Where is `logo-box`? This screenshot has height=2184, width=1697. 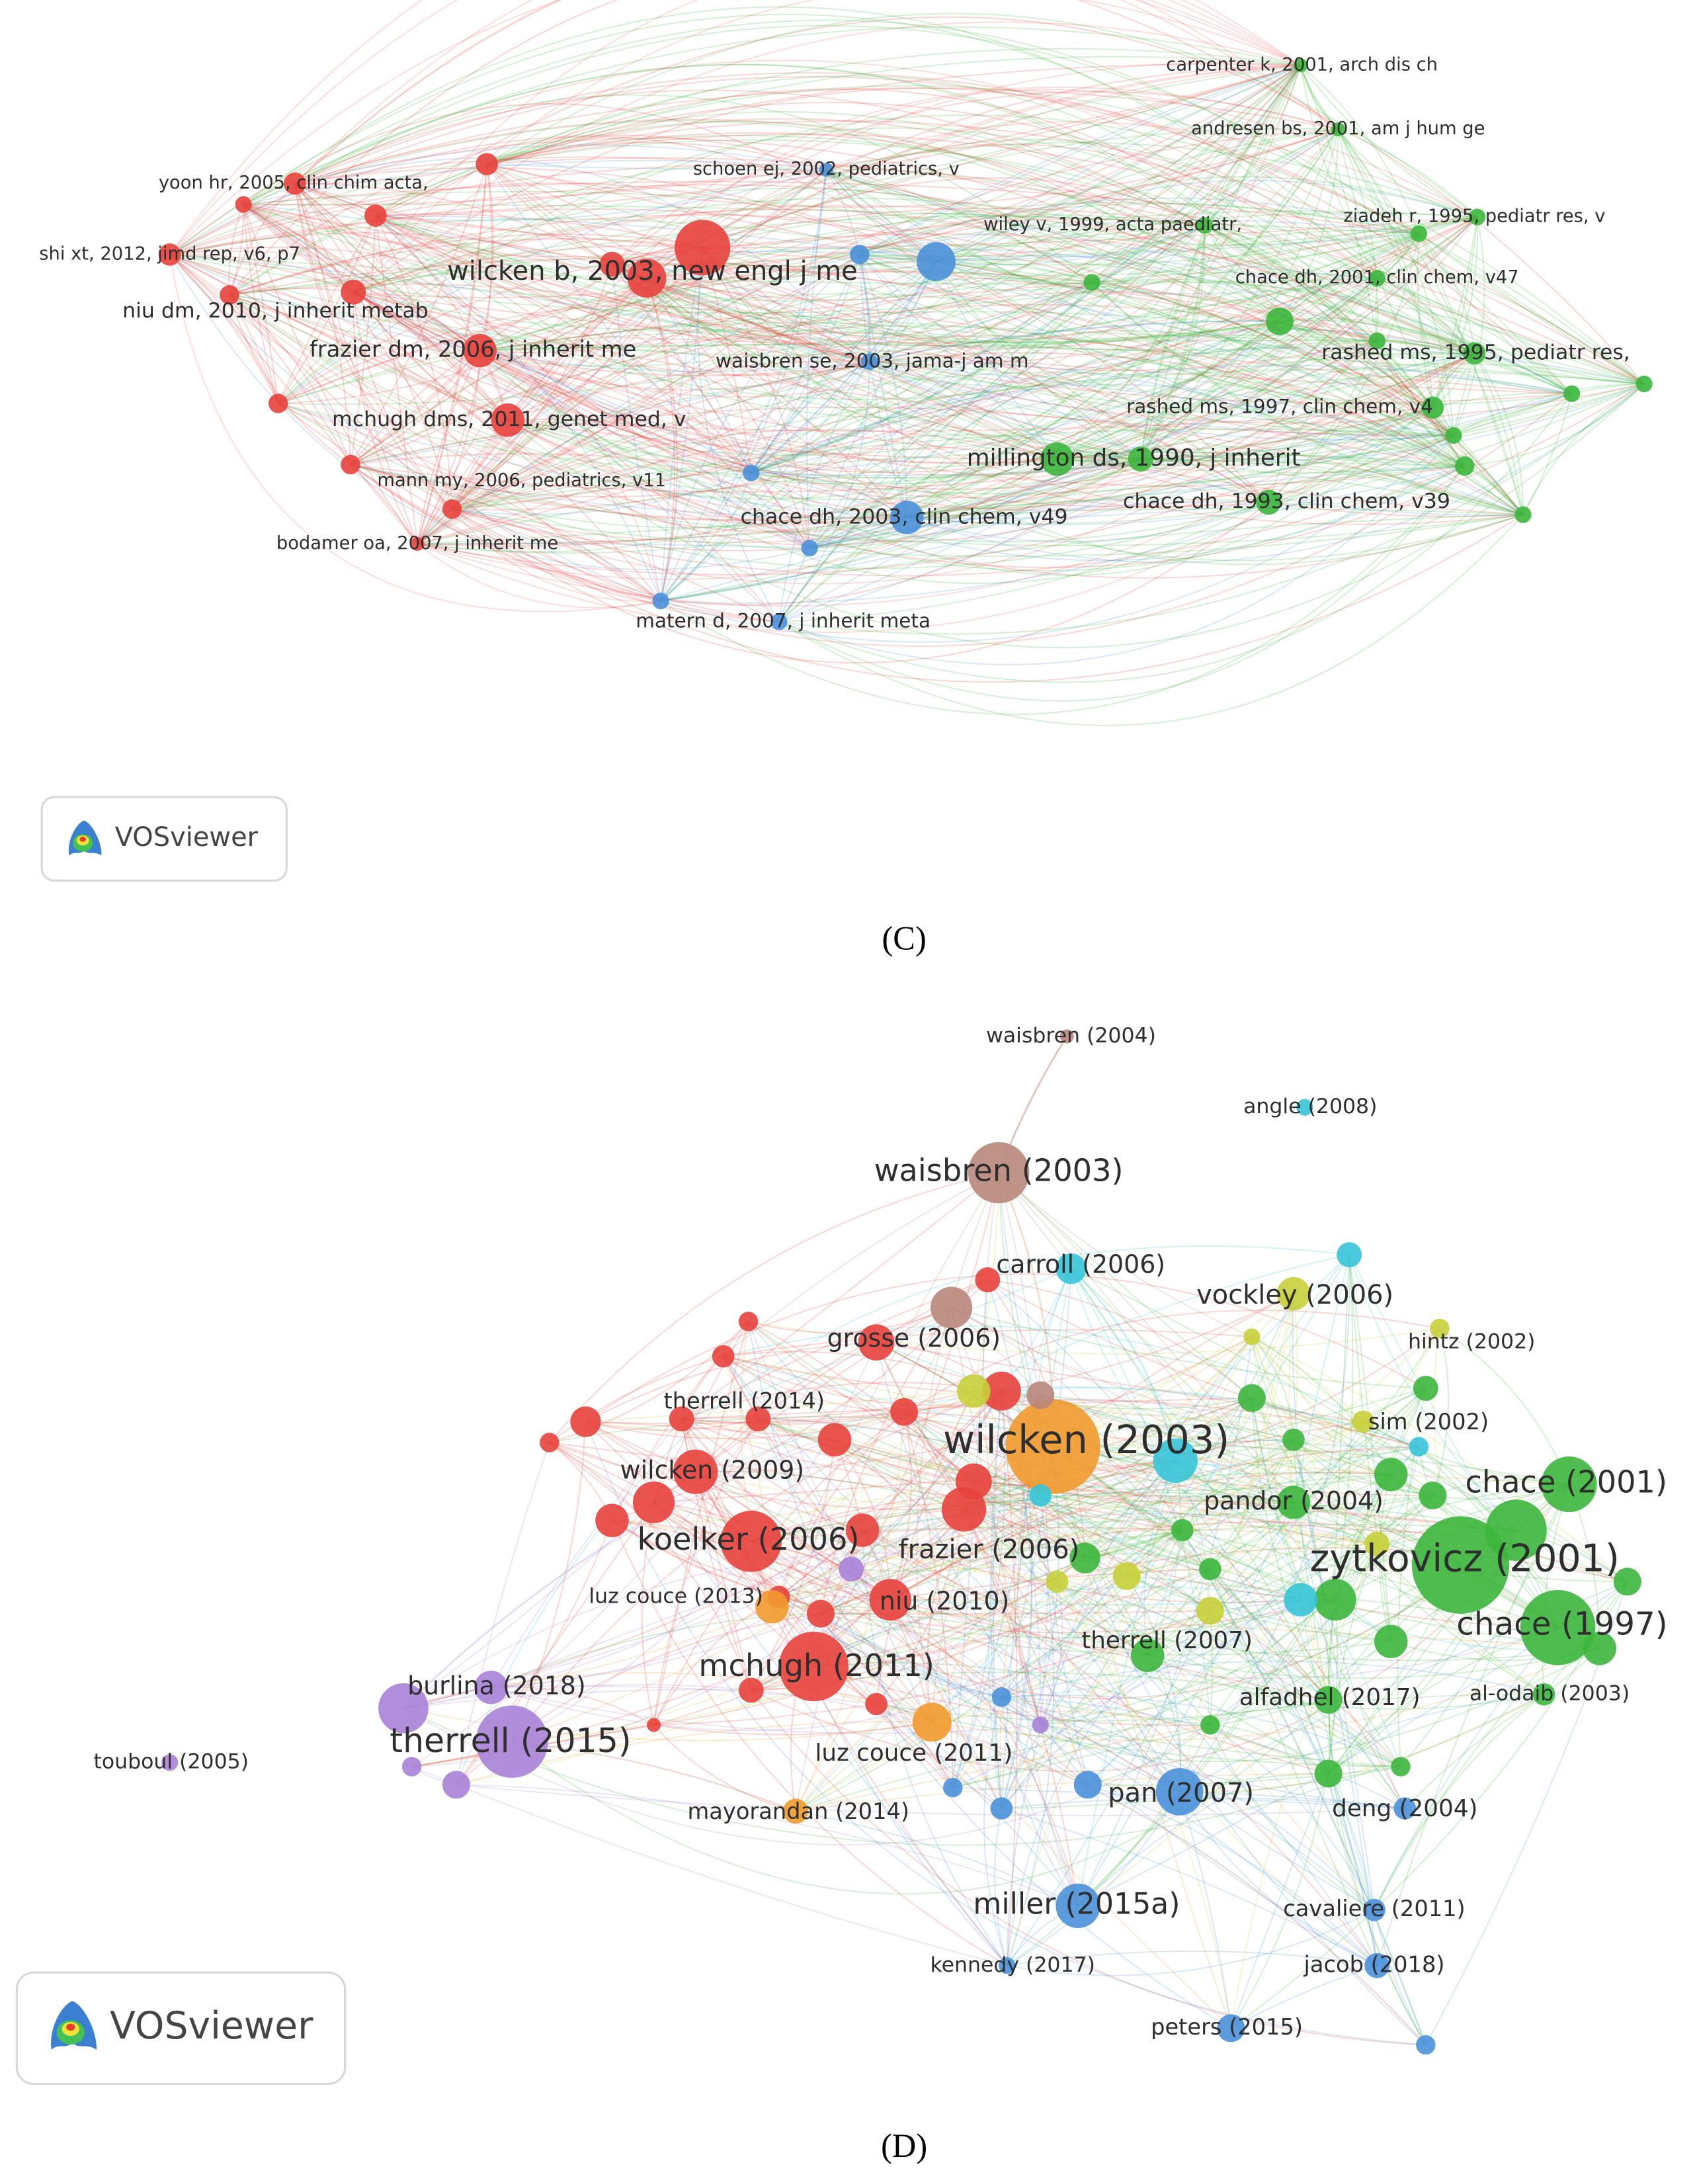
logo-box is located at coordinates (164, 839).